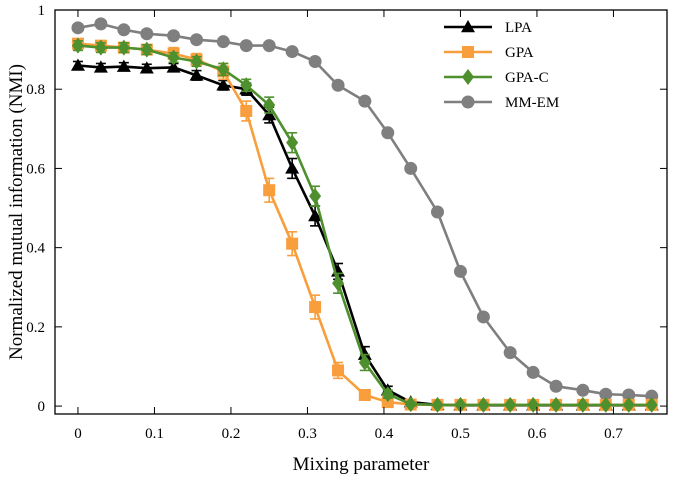 This screenshot has height=480, width=680. Describe the element at coordinates (519, 53) in the screenshot. I see `legend-label-gpa: GPA` at that location.